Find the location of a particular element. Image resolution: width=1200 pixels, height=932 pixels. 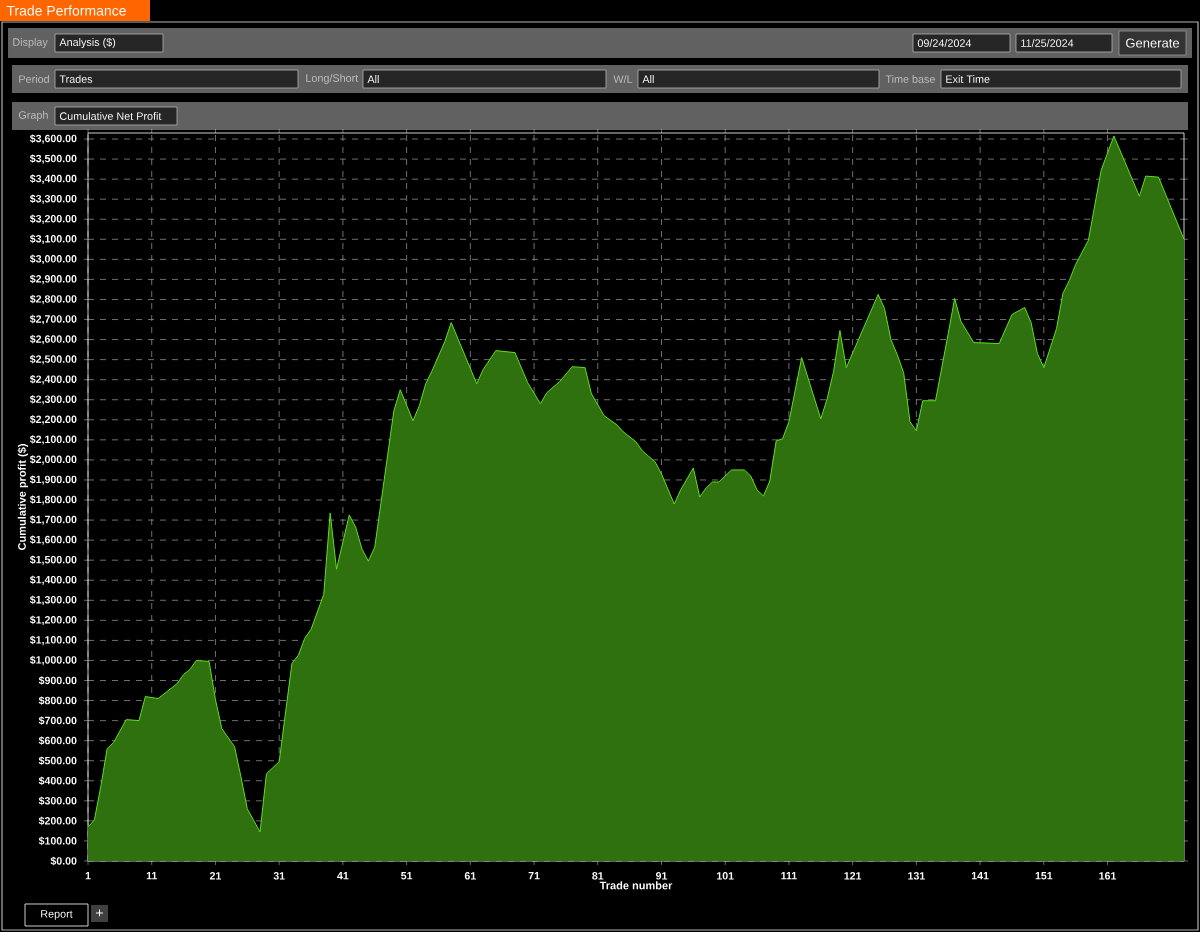

text: Time base is located at coordinates (910, 79).